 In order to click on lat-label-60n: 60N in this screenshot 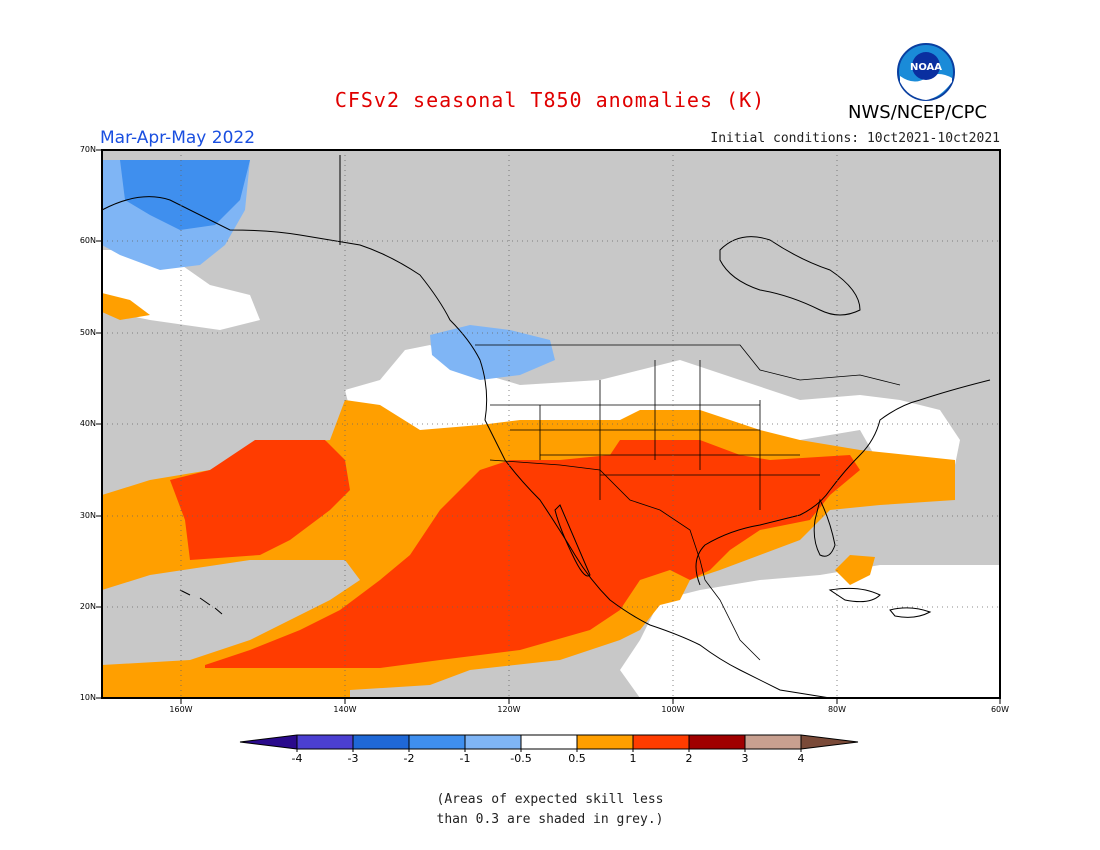, I will do `click(87, 240)`.